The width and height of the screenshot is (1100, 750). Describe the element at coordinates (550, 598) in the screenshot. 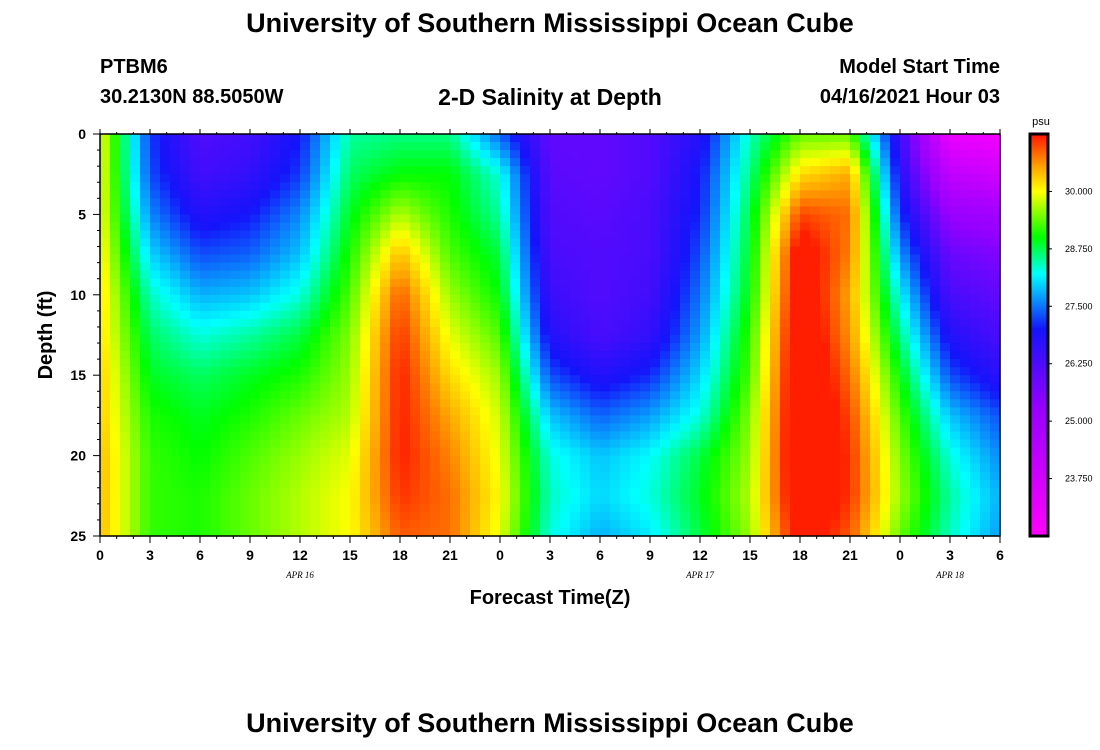

I see `x-axis-title: Forecast Time(Z)` at that location.